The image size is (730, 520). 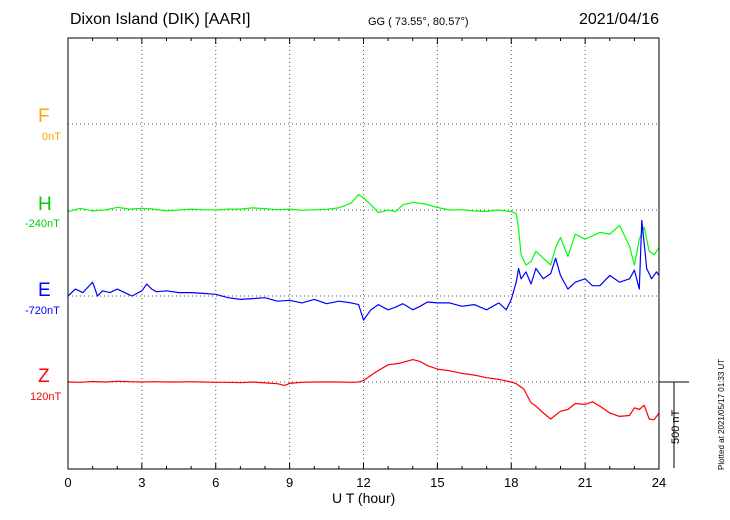 What do you see at coordinates (363, 229) in the screenshot?
I see `series-h-line` at bounding box center [363, 229].